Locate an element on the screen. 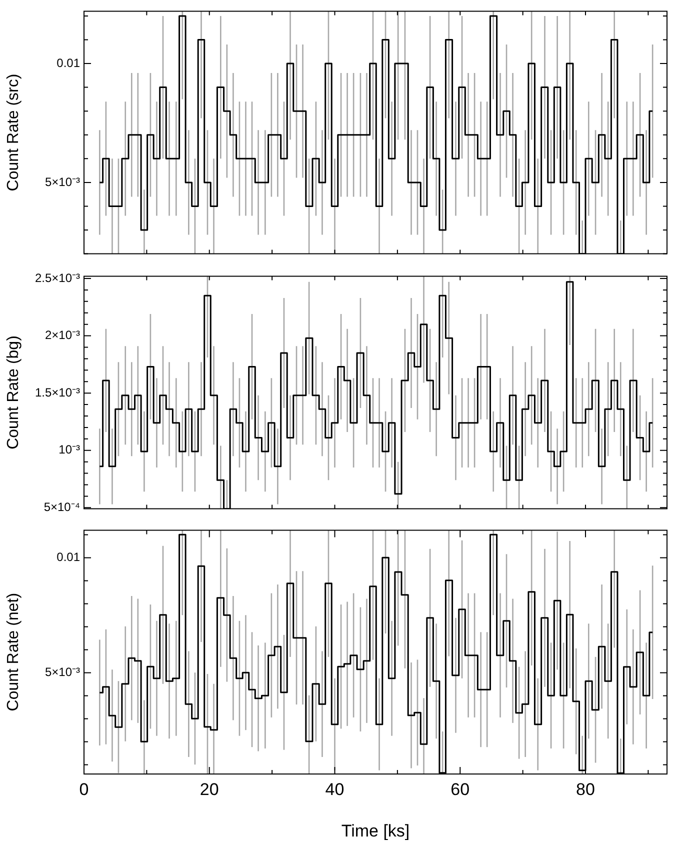 This screenshot has width=676, height=846. y-tick-label: 2×10⁻³ is located at coordinates (62, 335).